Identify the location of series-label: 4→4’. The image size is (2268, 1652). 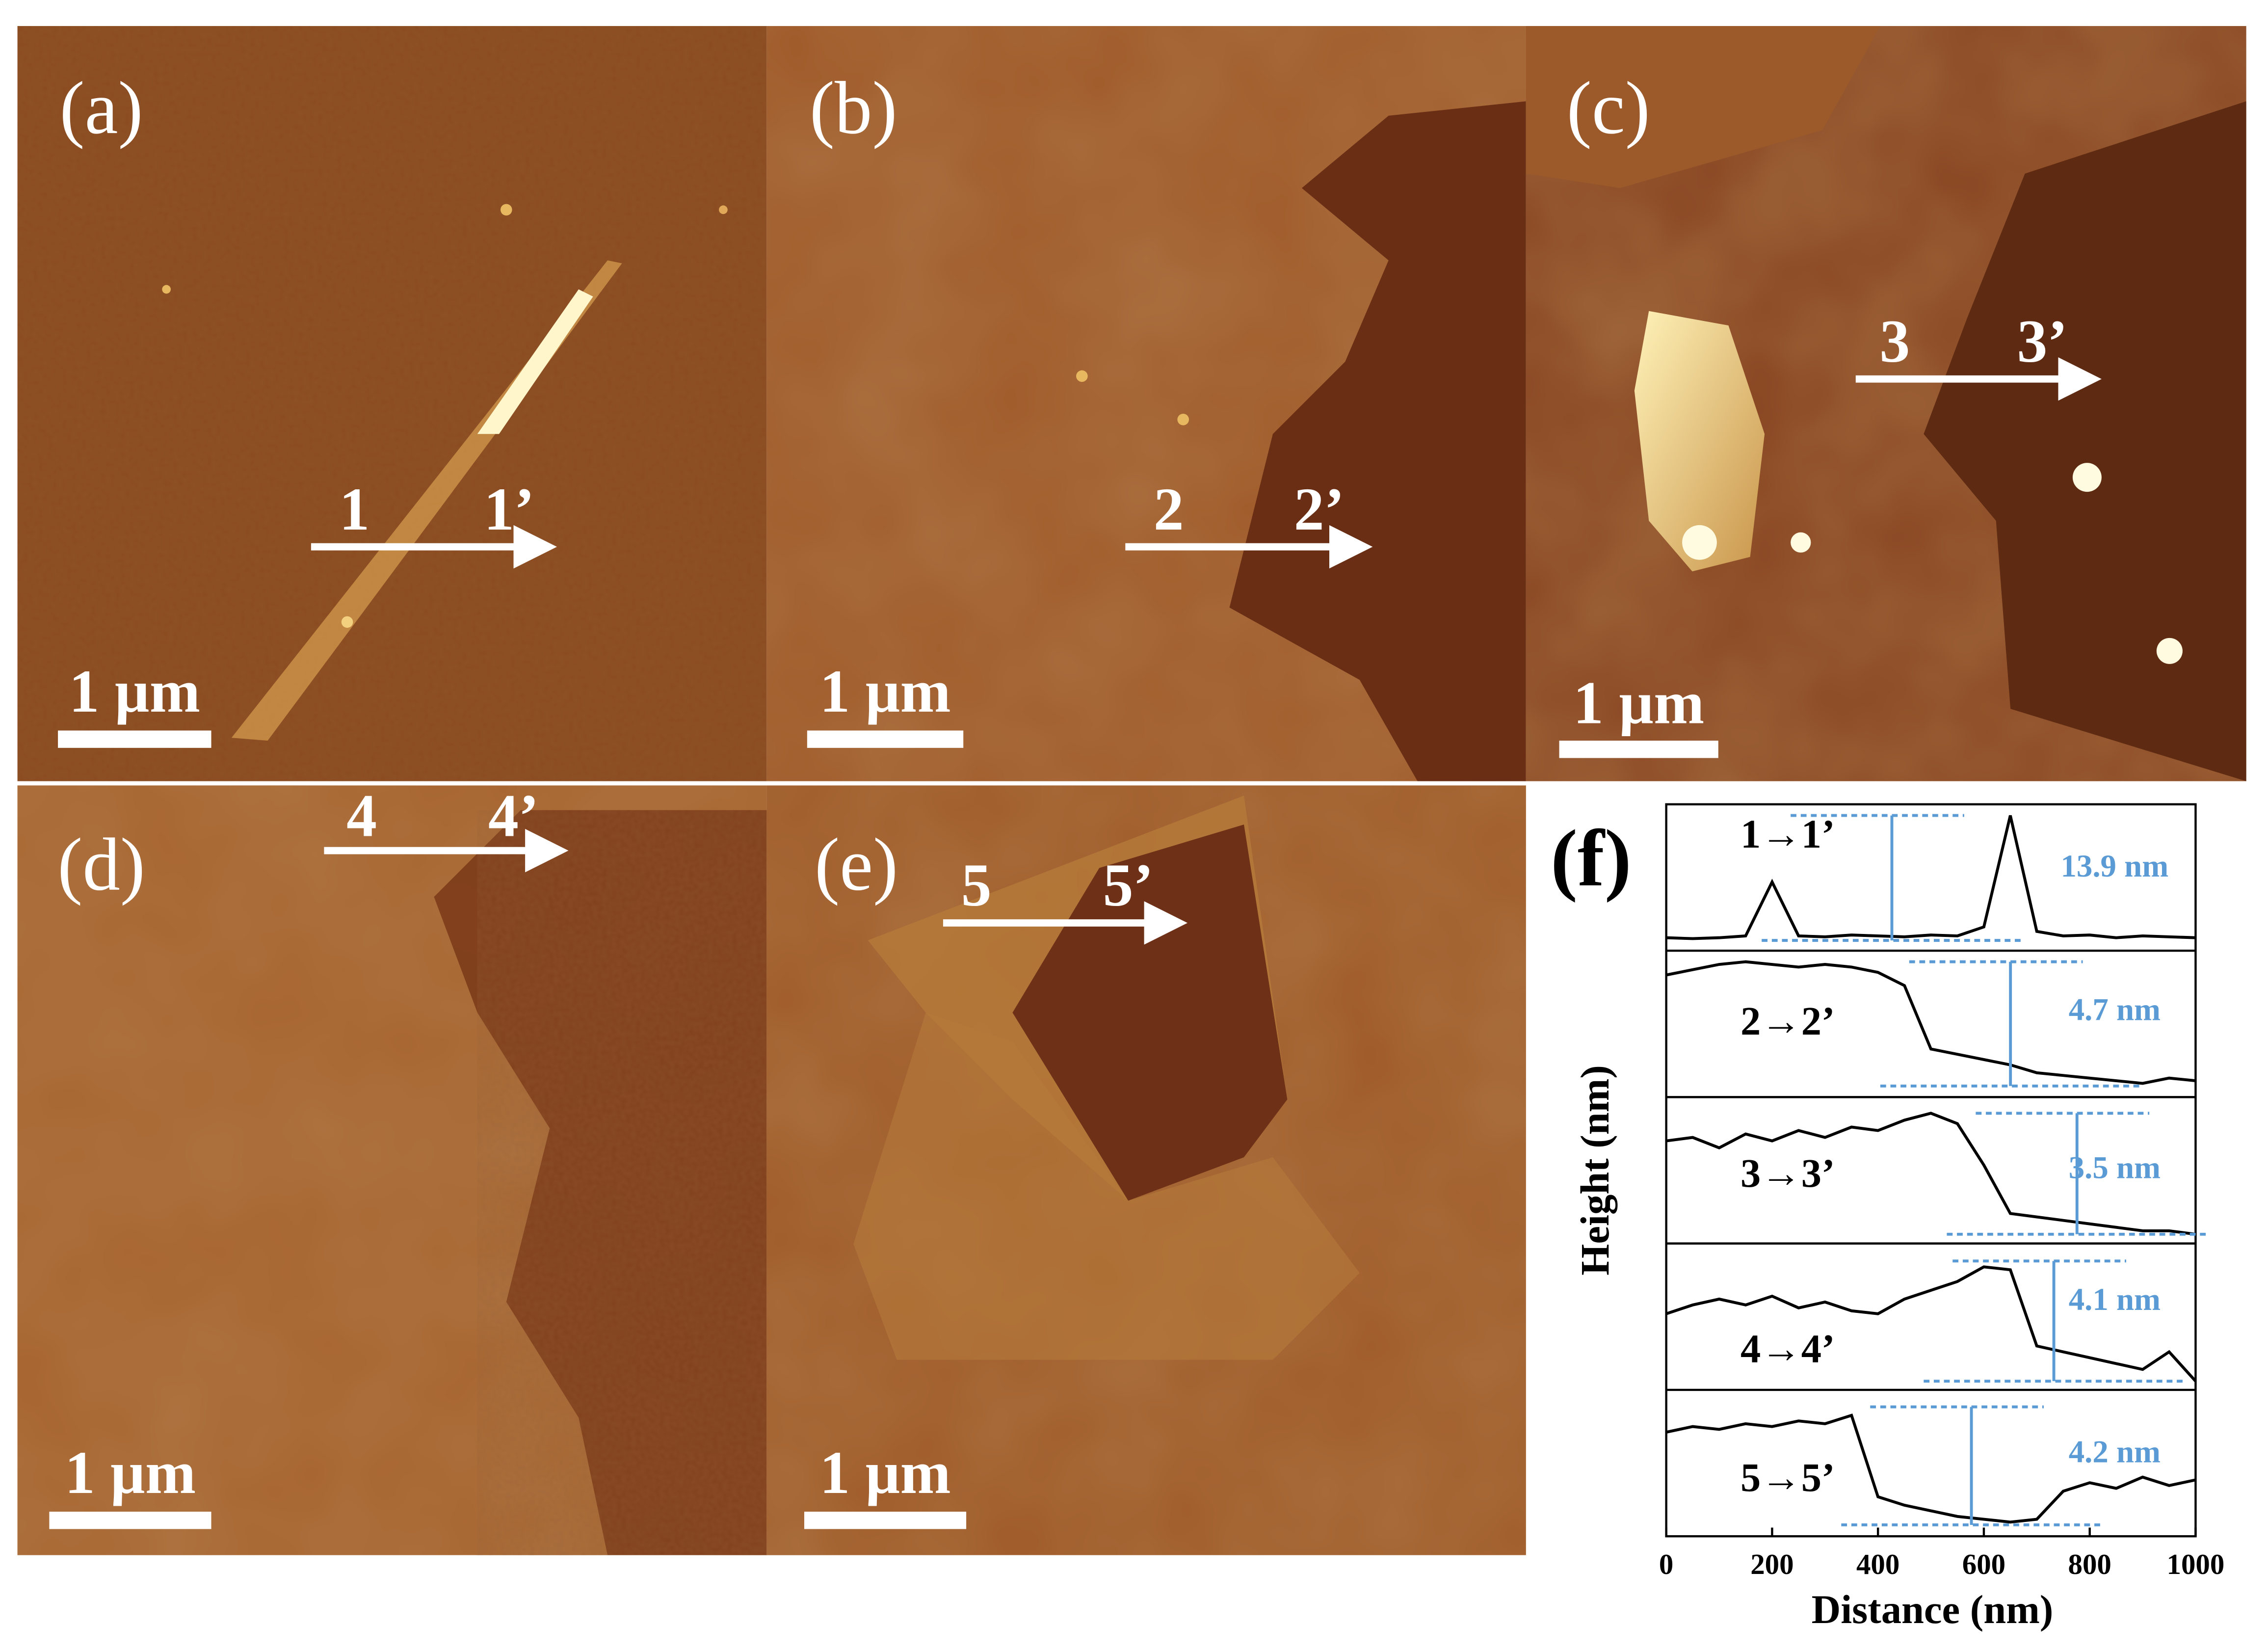
(1788, 1348).